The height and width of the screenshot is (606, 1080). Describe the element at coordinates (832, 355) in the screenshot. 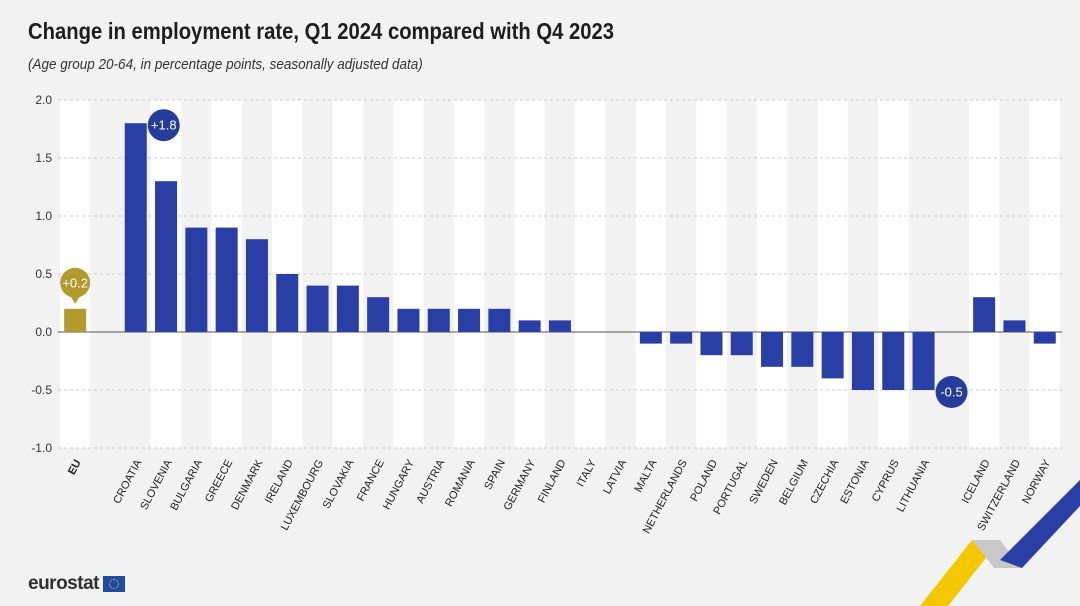

I see `bar-czechia` at that location.